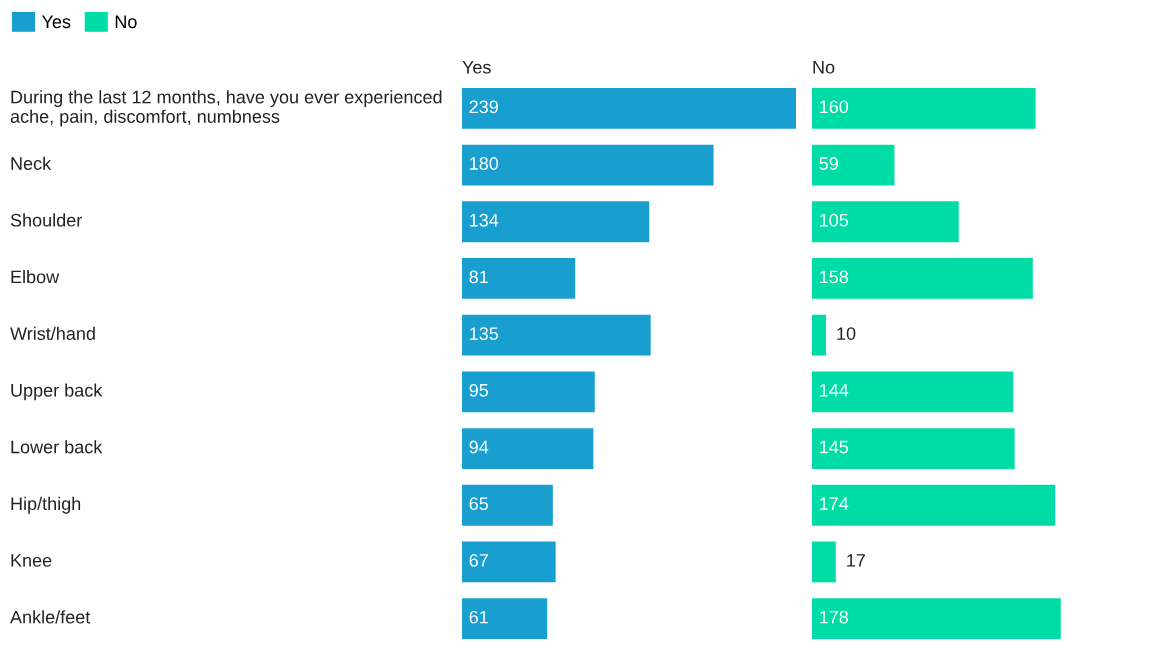 This screenshot has width=1149, height=651. What do you see at coordinates (57, 392) in the screenshot?
I see `y-tick-label: Upper back` at bounding box center [57, 392].